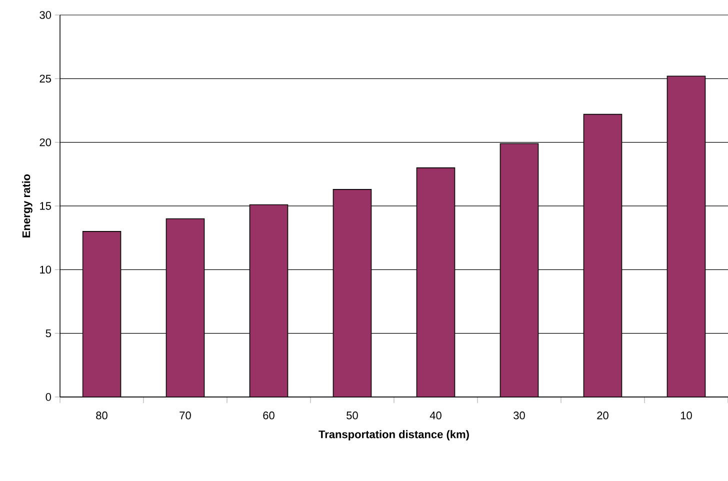 The image size is (728, 481). Describe the element at coordinates (185, 416) in the screenshot. I see `x-tick-label: 70` at that location.